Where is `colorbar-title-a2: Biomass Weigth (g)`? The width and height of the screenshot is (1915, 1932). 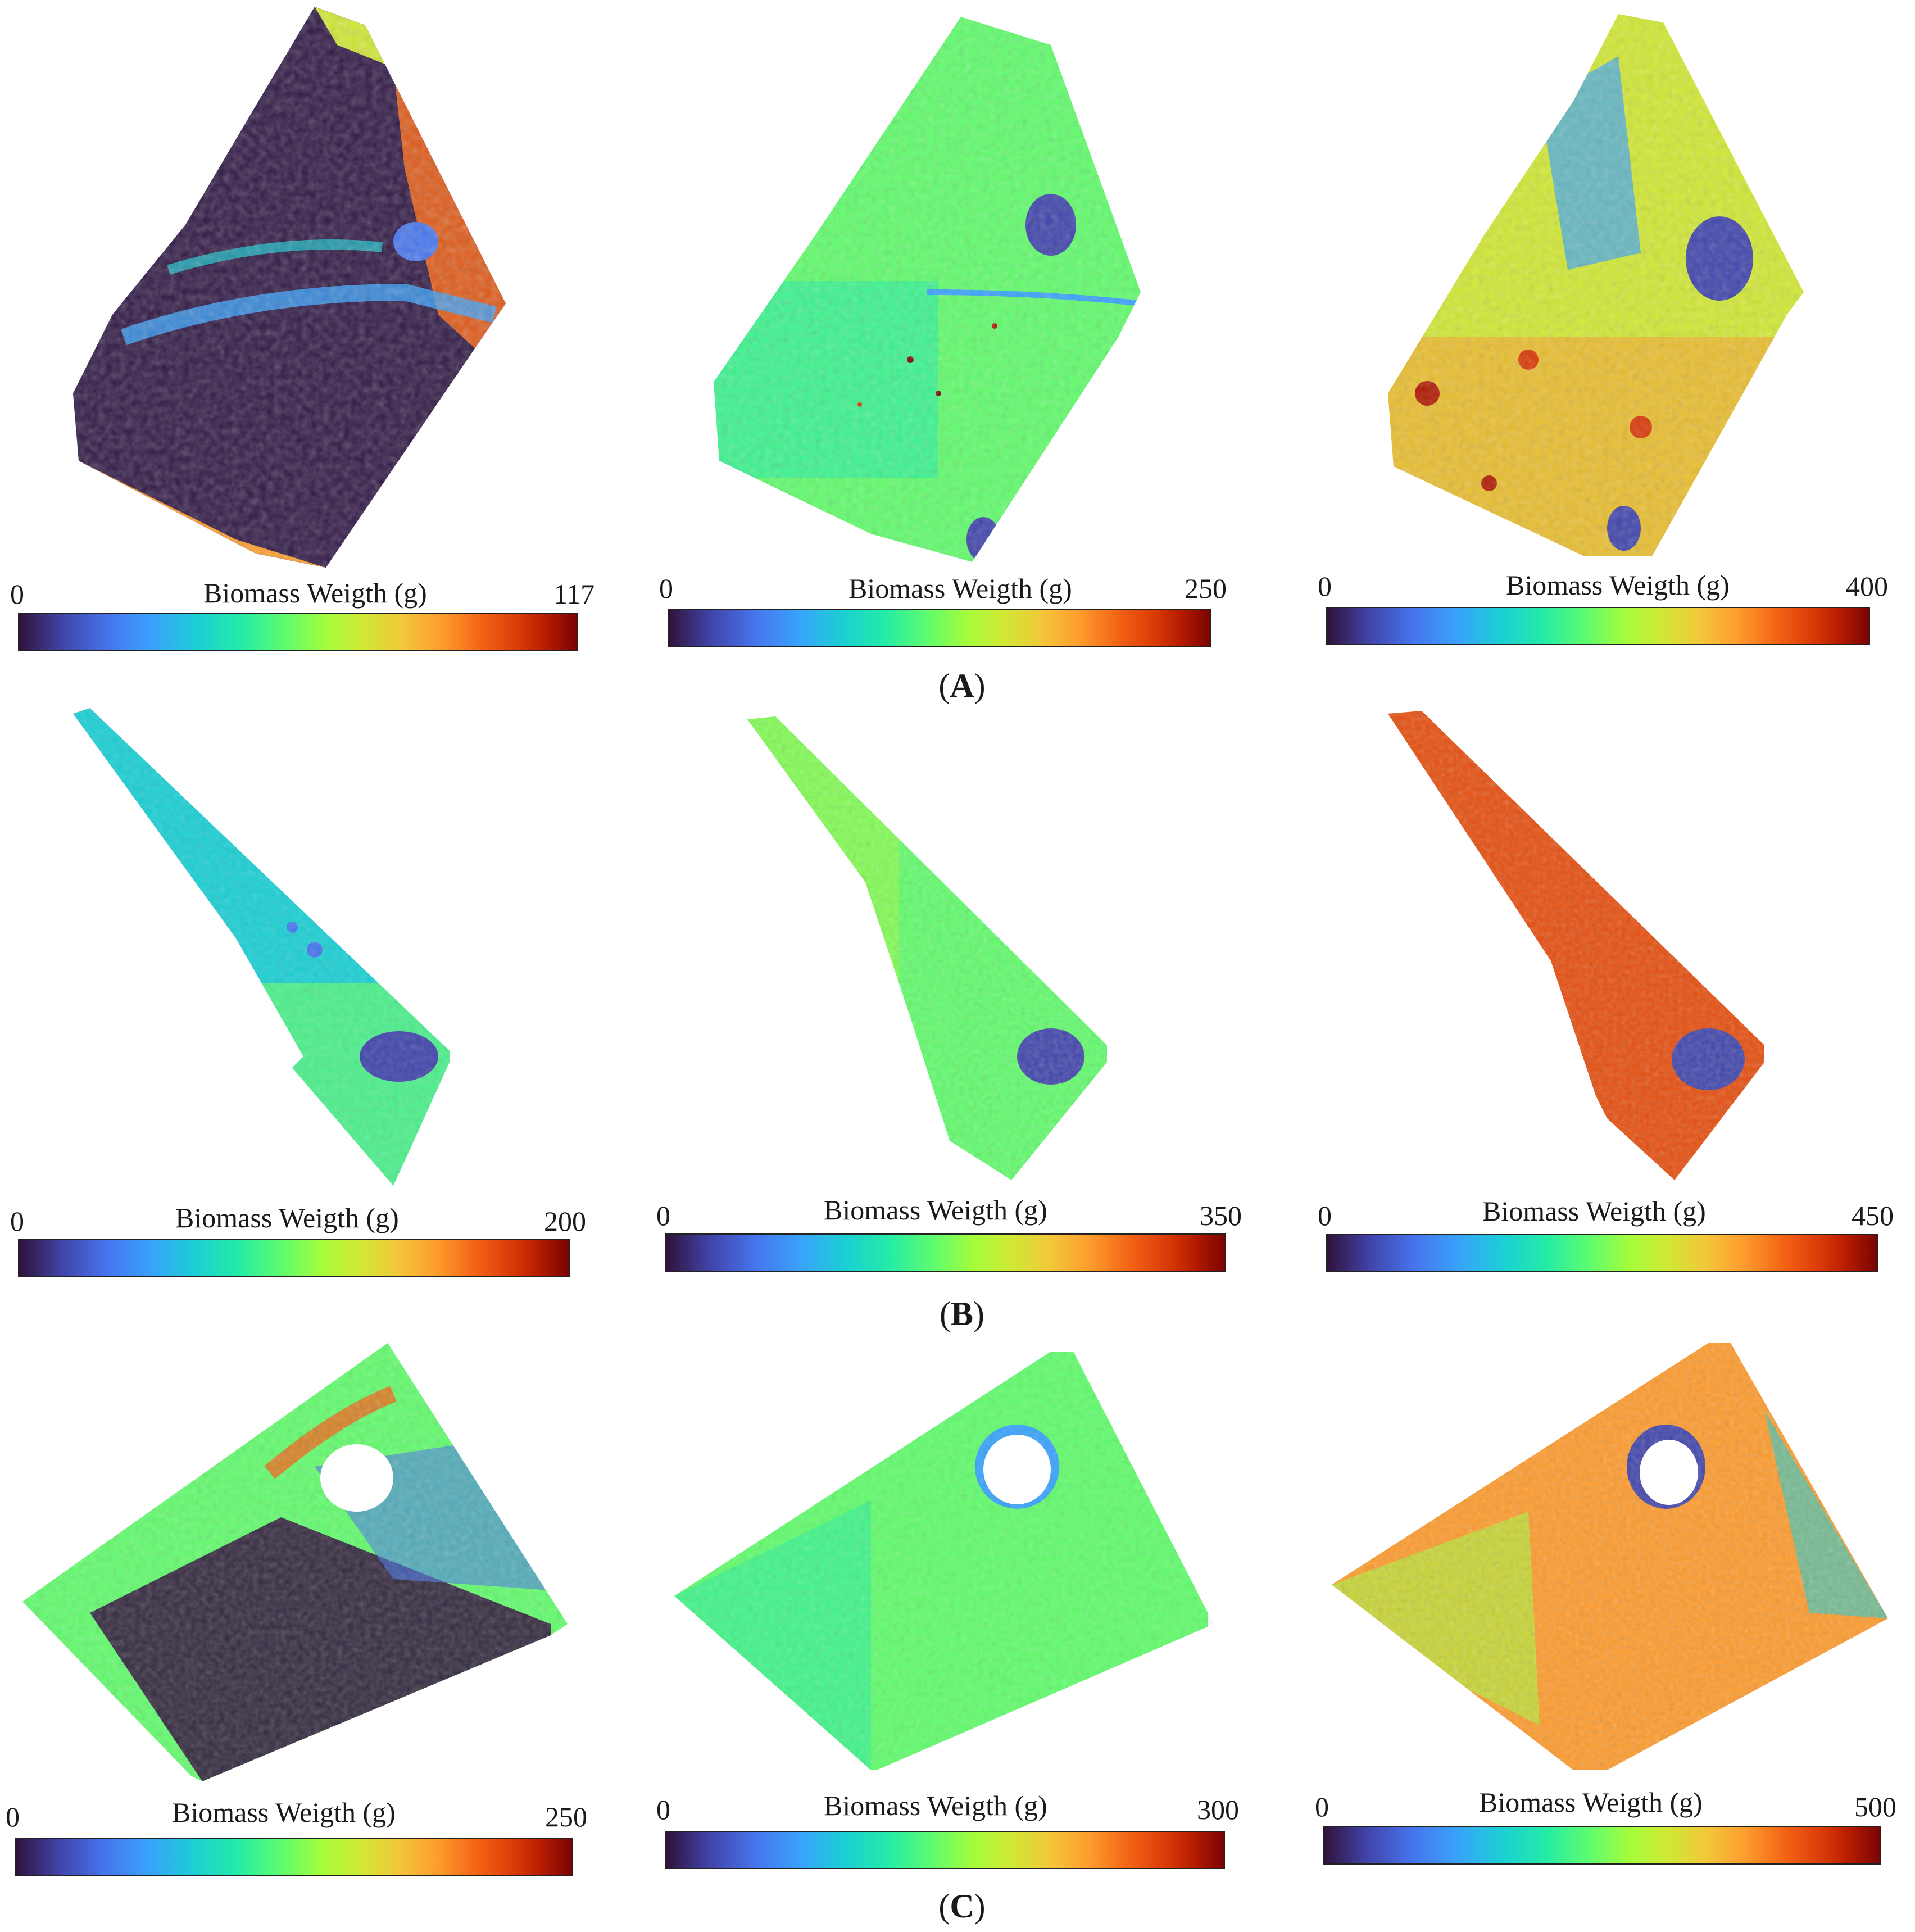
colorbar-title-a2: Biomass Weigth (g) is located at coordinates (960, 588).